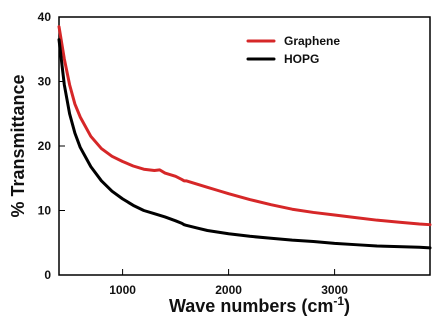 The image size is (435, 320). Describe the element at coordinates (47, 275) in the screenshot. I see `y-tick-label: 0` at that location.